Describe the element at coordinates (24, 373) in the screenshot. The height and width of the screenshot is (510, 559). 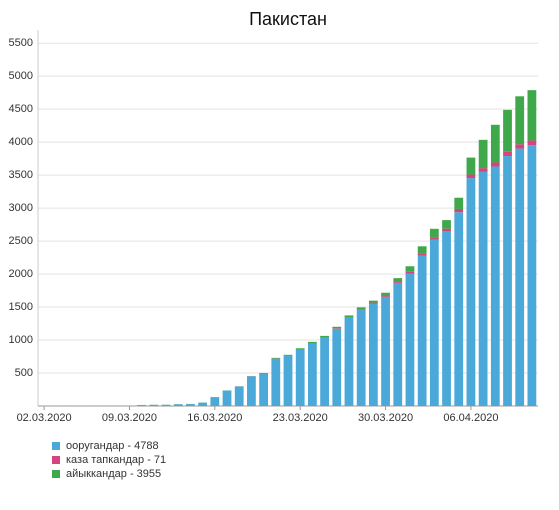
I see `y-tick-label: 500` at that location.